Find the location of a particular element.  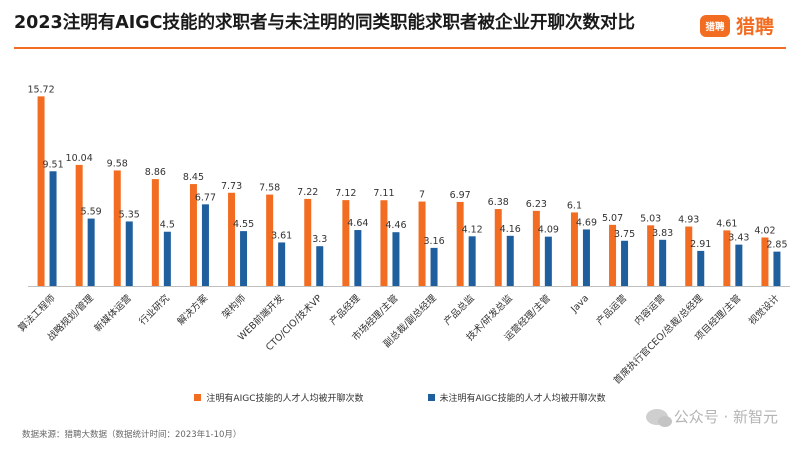

liepin-icon: 猎聘 is located at coordinates (714, 25).